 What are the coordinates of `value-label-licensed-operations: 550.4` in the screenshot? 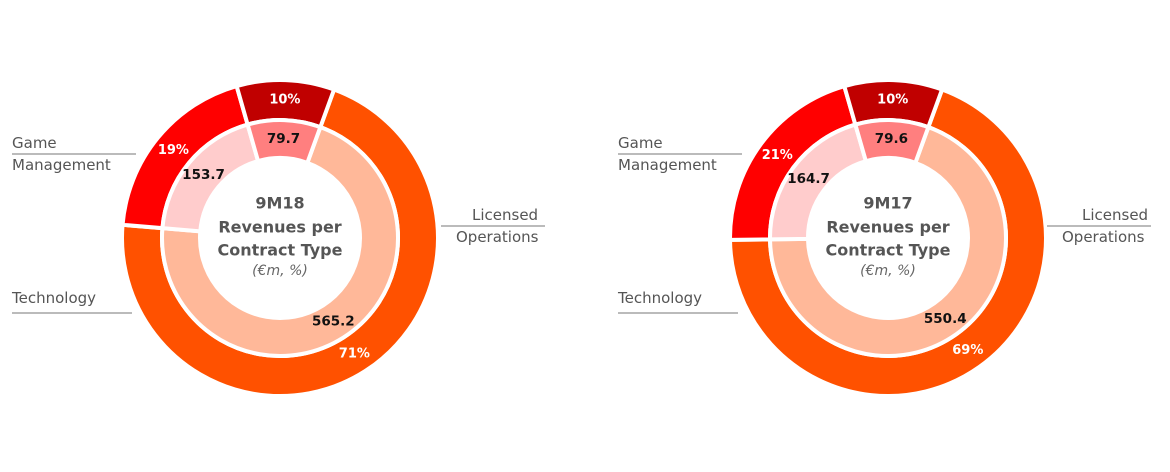 It's located at (945, 319).